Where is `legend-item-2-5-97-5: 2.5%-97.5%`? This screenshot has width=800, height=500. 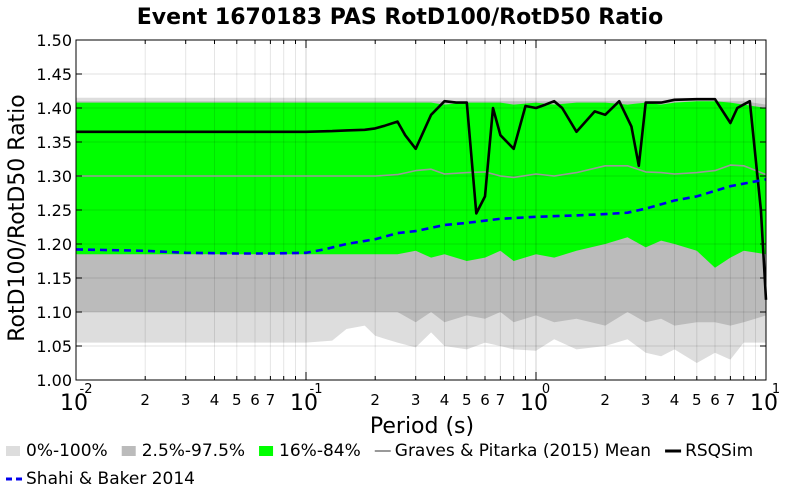 legend-item-2-5-97-5: 2.5%-97.5% is located at coordinates (183, 451).